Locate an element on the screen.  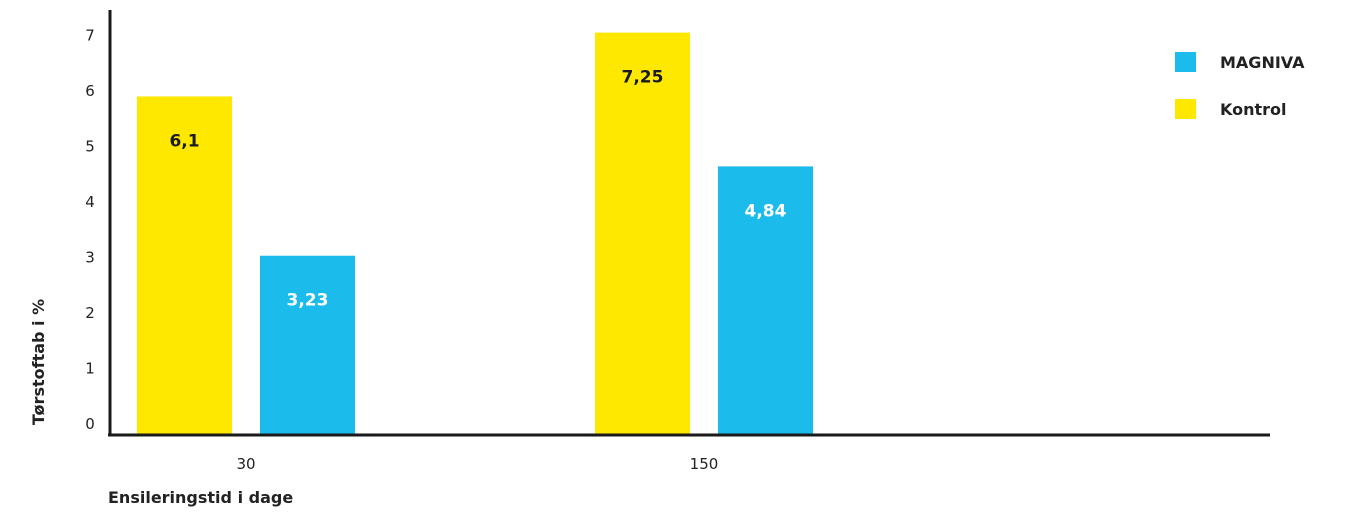
y-axis-ticks: 0 1 2 3 4 5 6 7 is located at coordinates (90, 230).